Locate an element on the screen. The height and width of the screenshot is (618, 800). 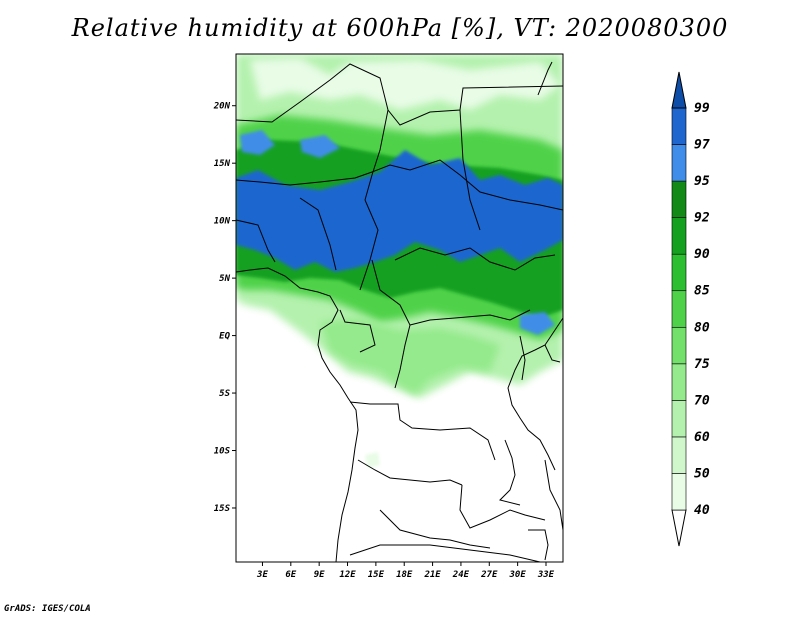
lon-tick-label: 9E is located at coordinates (319, 575).